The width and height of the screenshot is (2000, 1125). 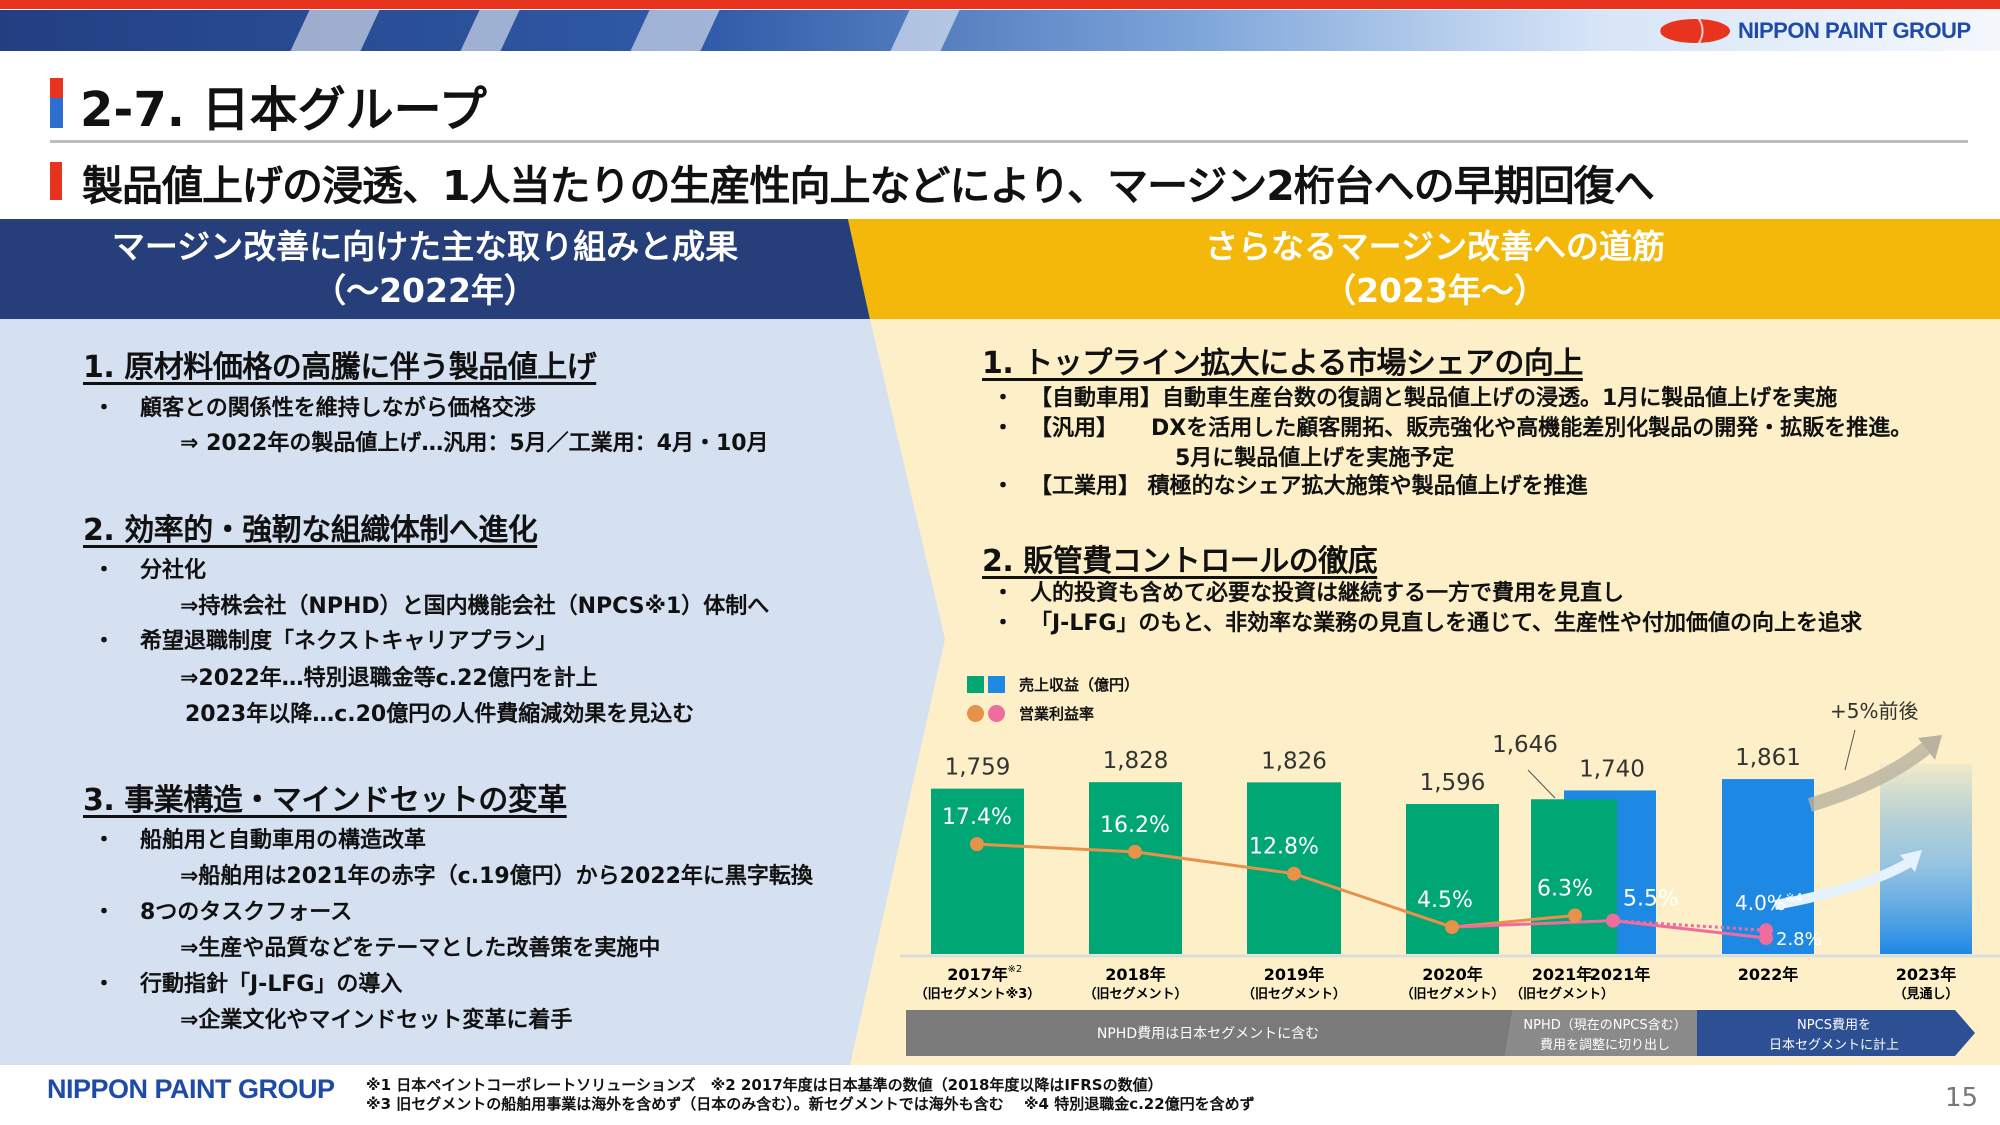 What do you see at coordinates (1794, 898) in the screenshot?
I see `margin-label-sup: ※4` at bounding box center [1794, 898].